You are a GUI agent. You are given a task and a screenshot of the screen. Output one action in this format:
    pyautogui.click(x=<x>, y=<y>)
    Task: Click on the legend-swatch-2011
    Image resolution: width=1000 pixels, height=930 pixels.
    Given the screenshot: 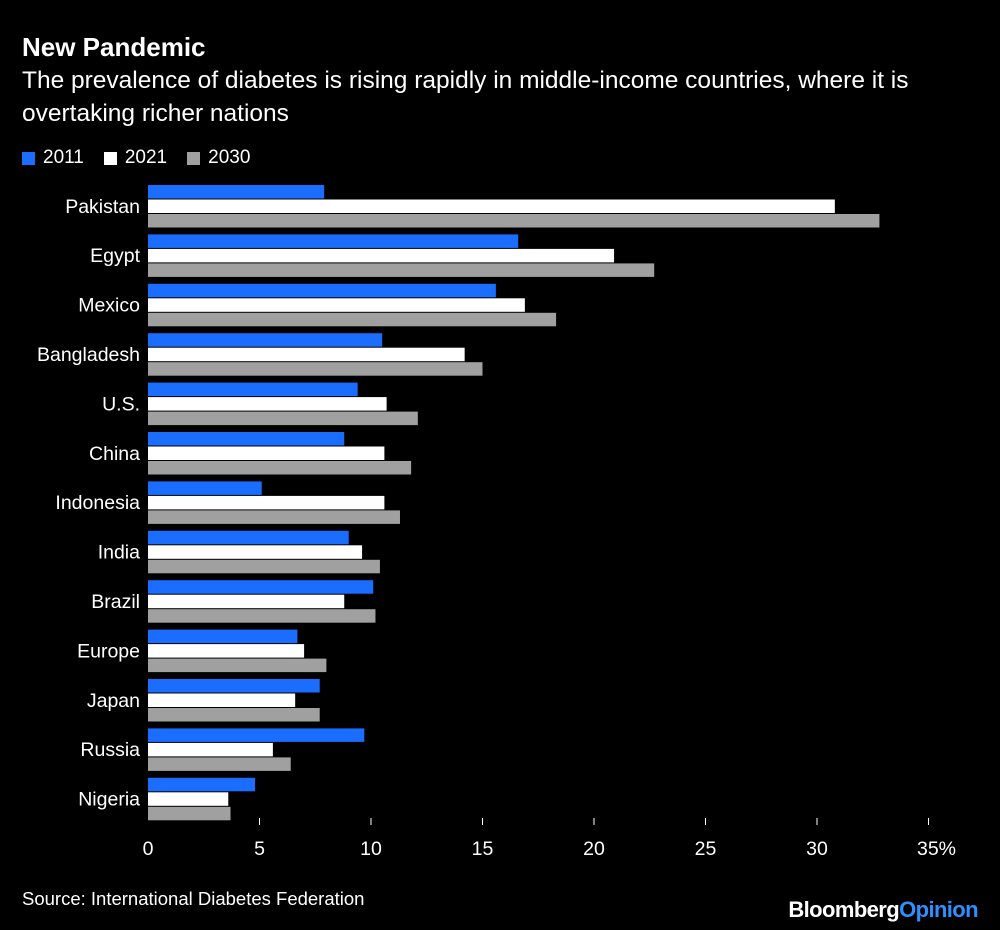 What is the action you would take?
    pyautogui.click(x=28, y=158)
    